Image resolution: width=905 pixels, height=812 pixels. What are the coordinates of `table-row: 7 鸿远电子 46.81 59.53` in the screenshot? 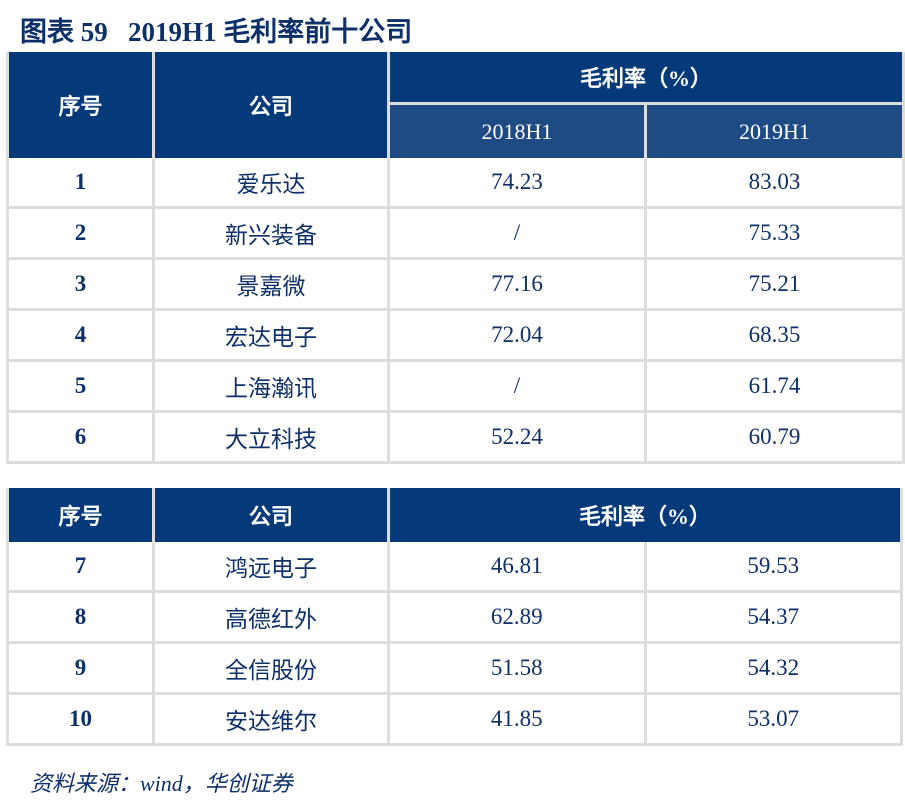 It's located at (454, 567).